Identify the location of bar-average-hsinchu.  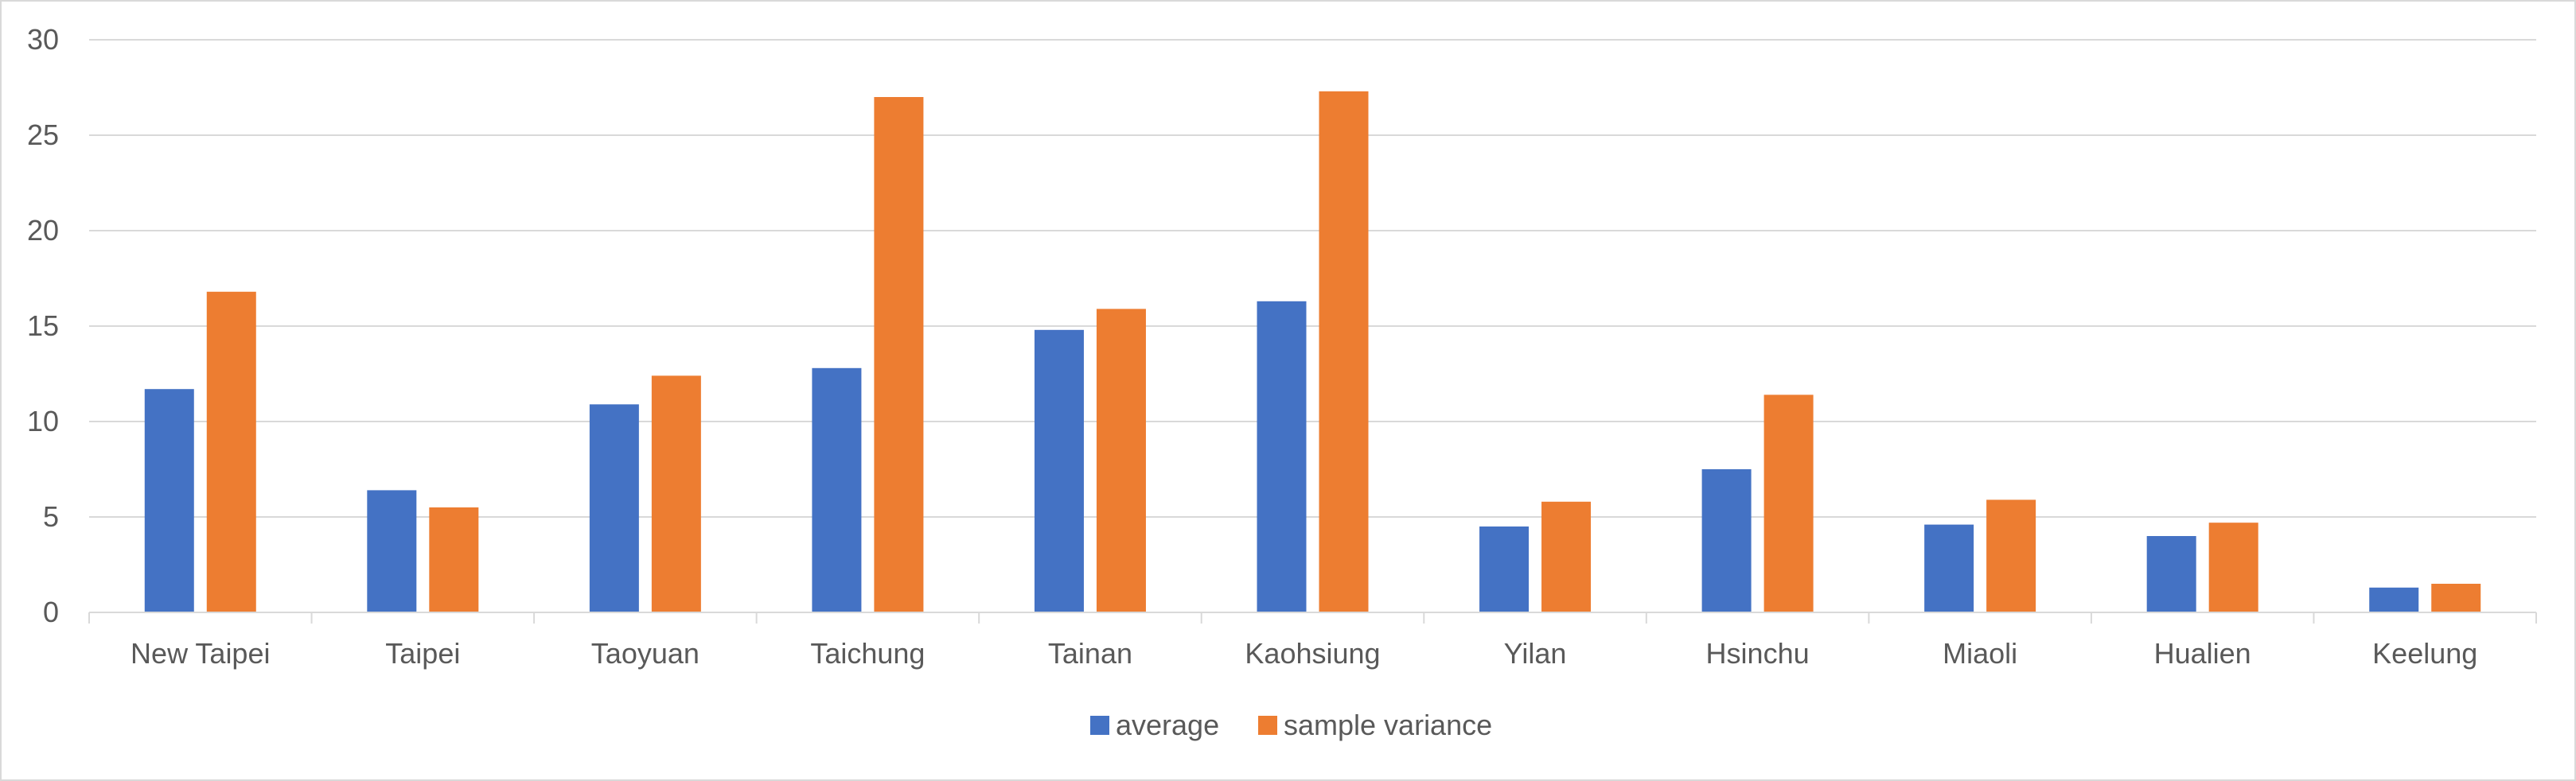
(1726, 540).